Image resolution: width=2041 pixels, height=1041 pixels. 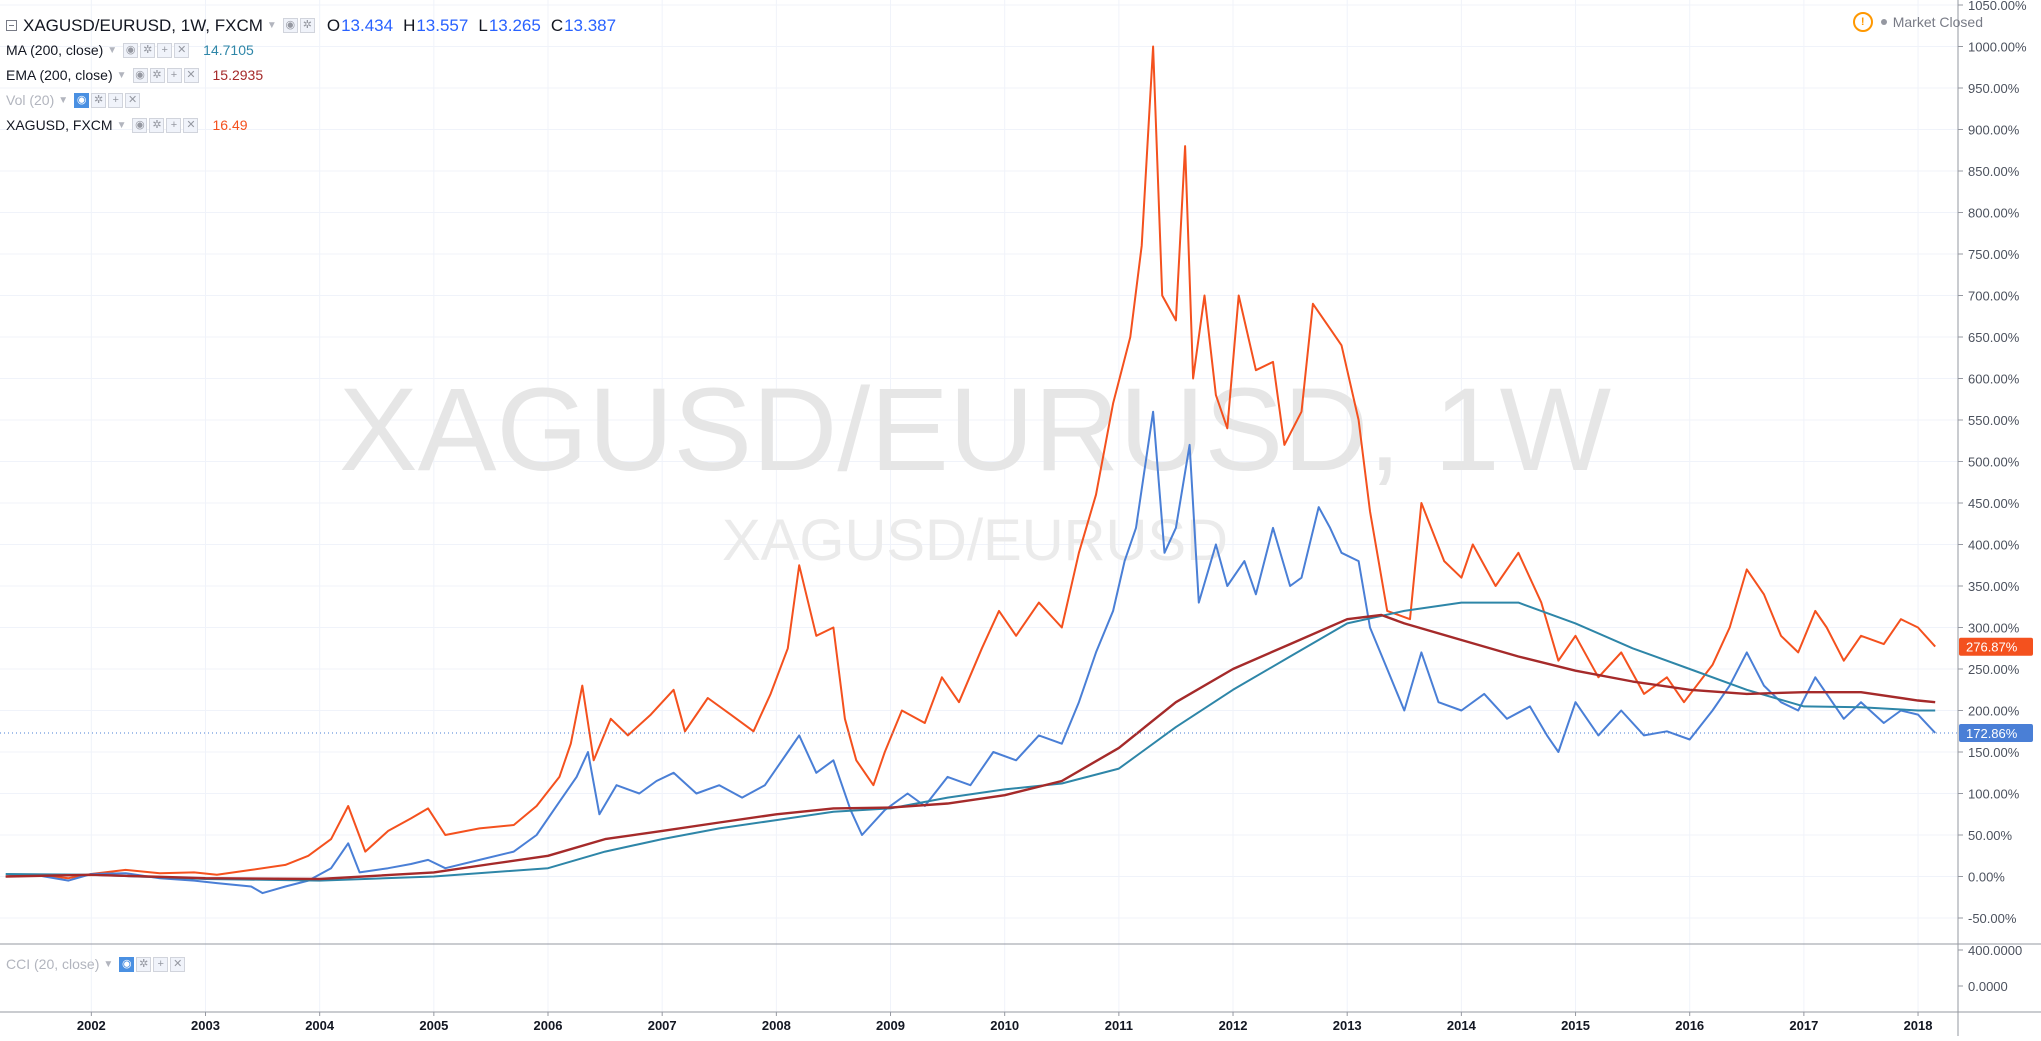 What do you see at coordinates (311, 50) in the screenshot?
I see `legend-ma: MA (200, close) ▼ ◉ ✲ + ✕ 14.7105` at bounding box center [311, 50].